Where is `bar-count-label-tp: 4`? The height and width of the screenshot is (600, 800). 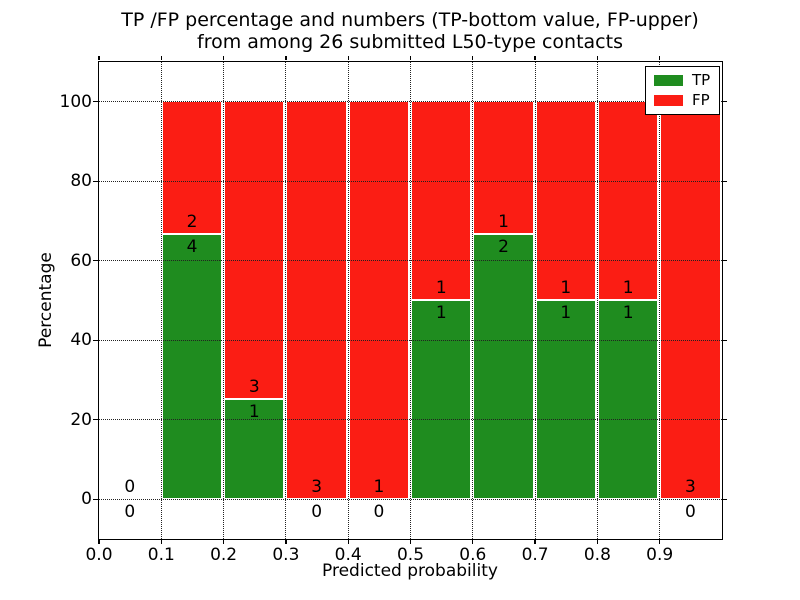 bar-count-label-tp: 4 is located at coordinates (192, 246).